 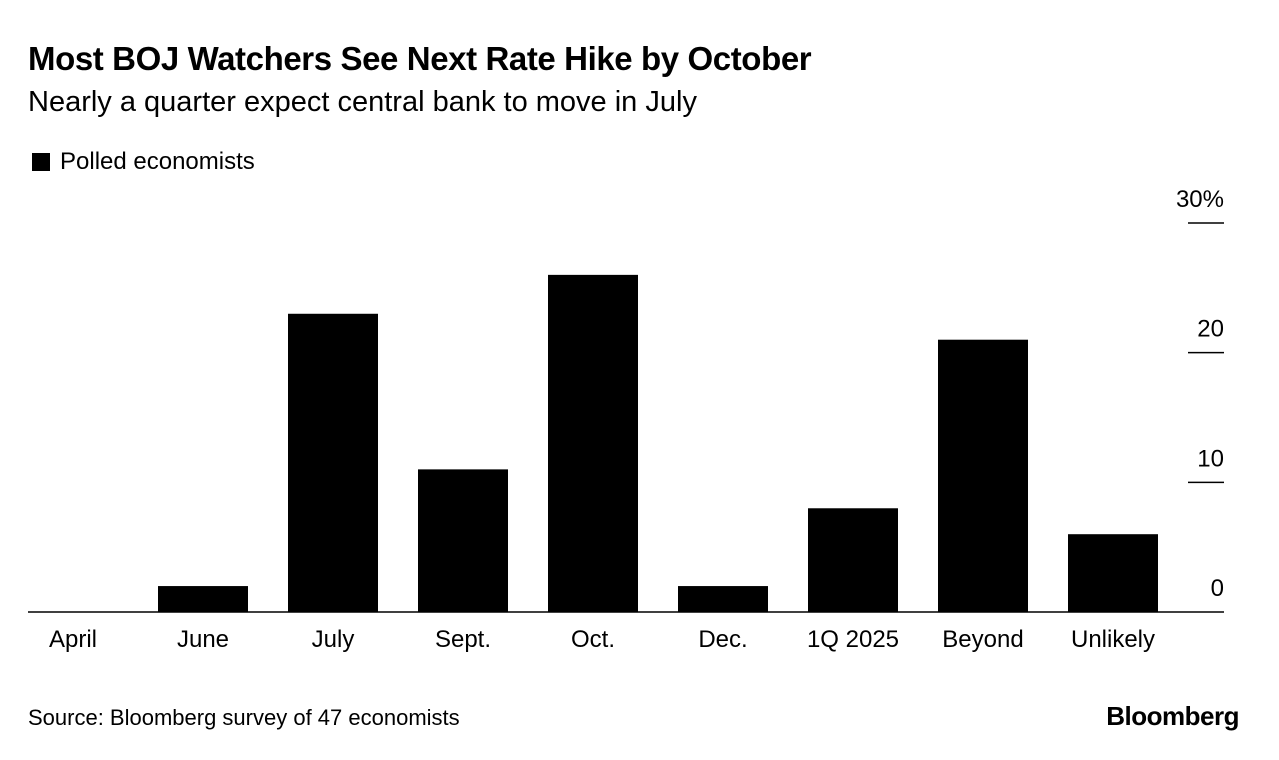 I want to click on legend-label: Polled economists, so click(x=157, y=161).